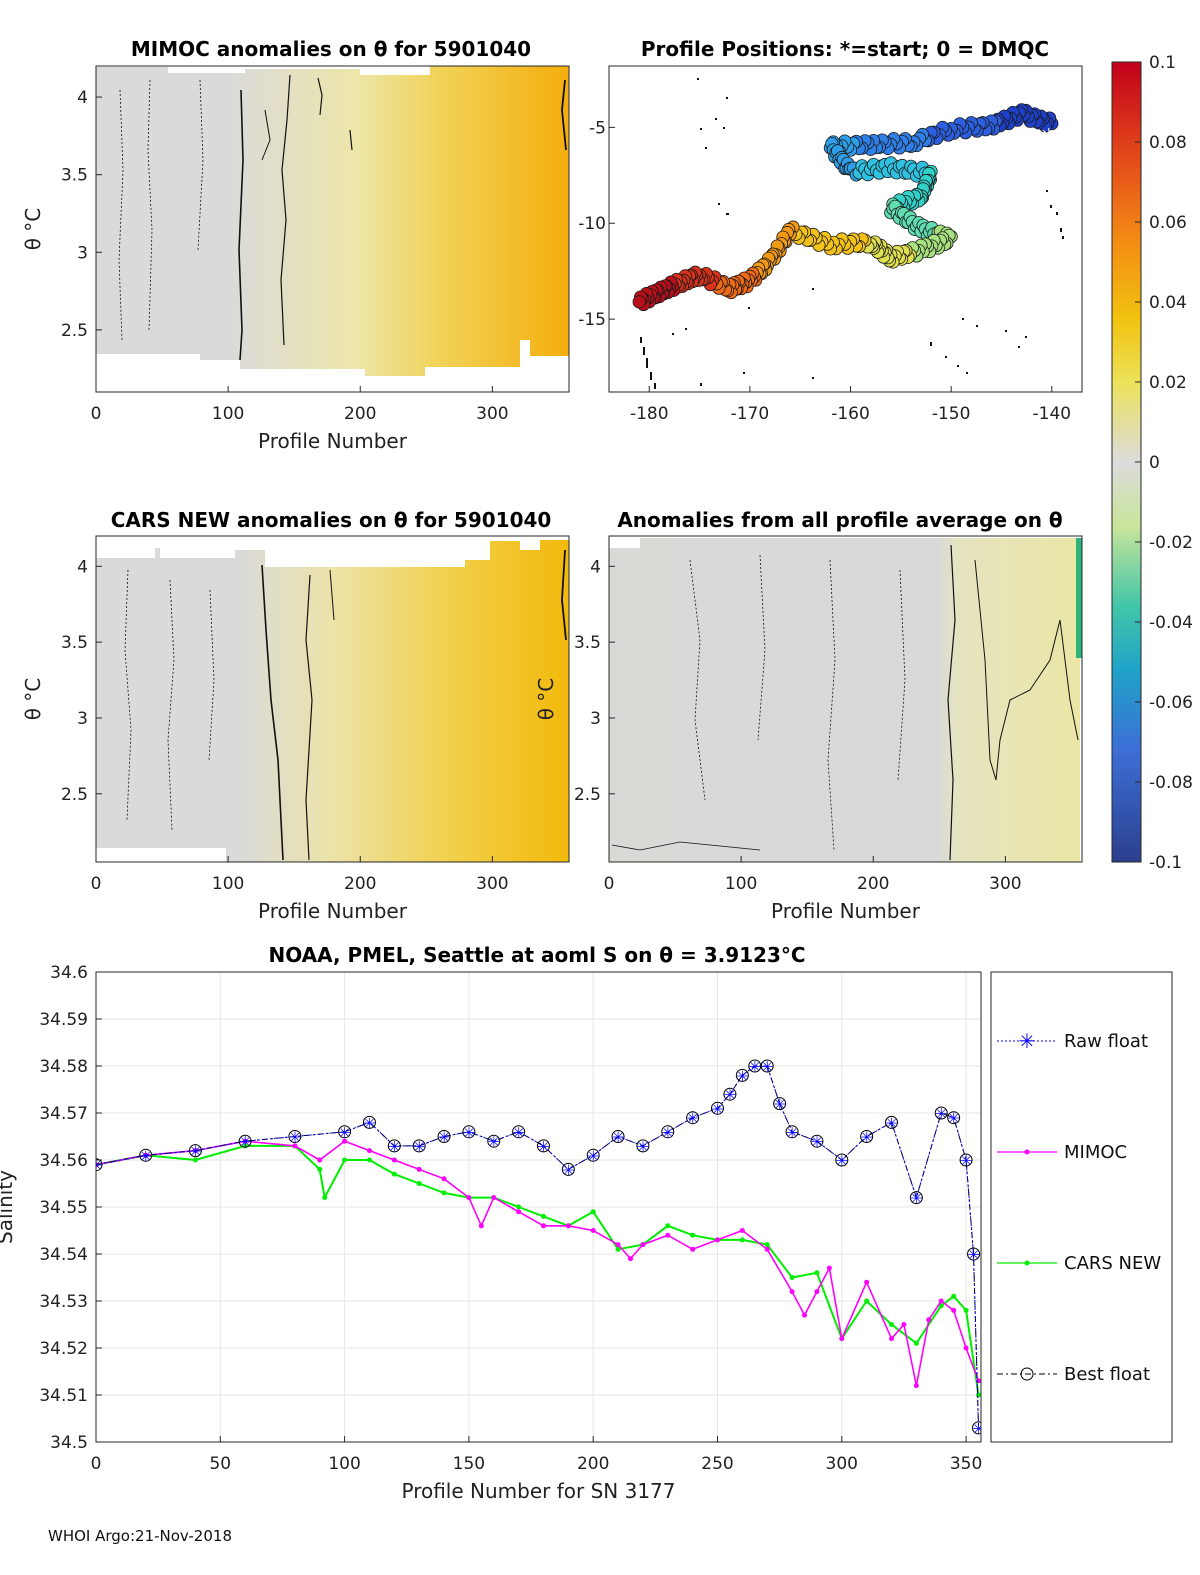 This screenshot has height=1575, width=1200. I want to click on mimoc-panel-title: MIMOC anomalies on θ for 5901040, so click(331, 49).